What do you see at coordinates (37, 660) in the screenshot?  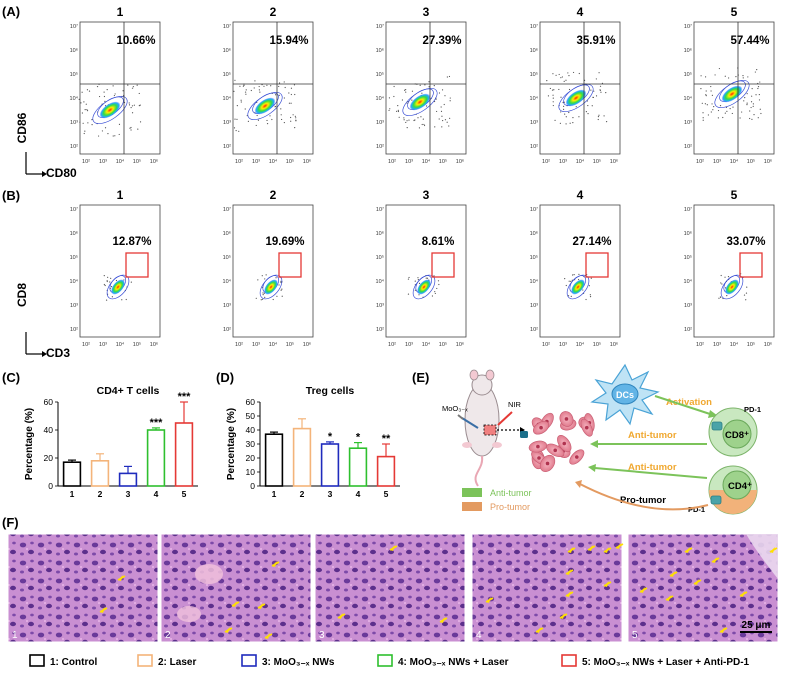 I see `legend-swatch` at bounding box center [37, 660].